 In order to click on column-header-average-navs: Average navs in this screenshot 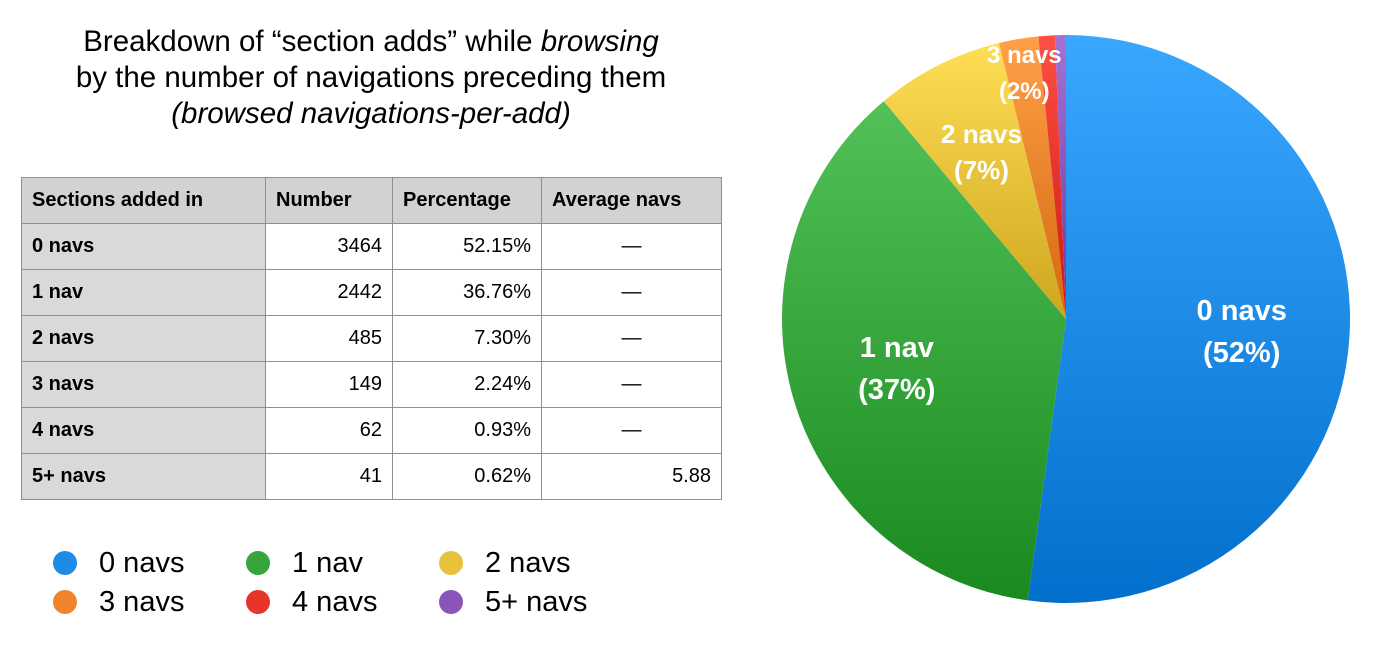, I will do `click(631, 200)`.